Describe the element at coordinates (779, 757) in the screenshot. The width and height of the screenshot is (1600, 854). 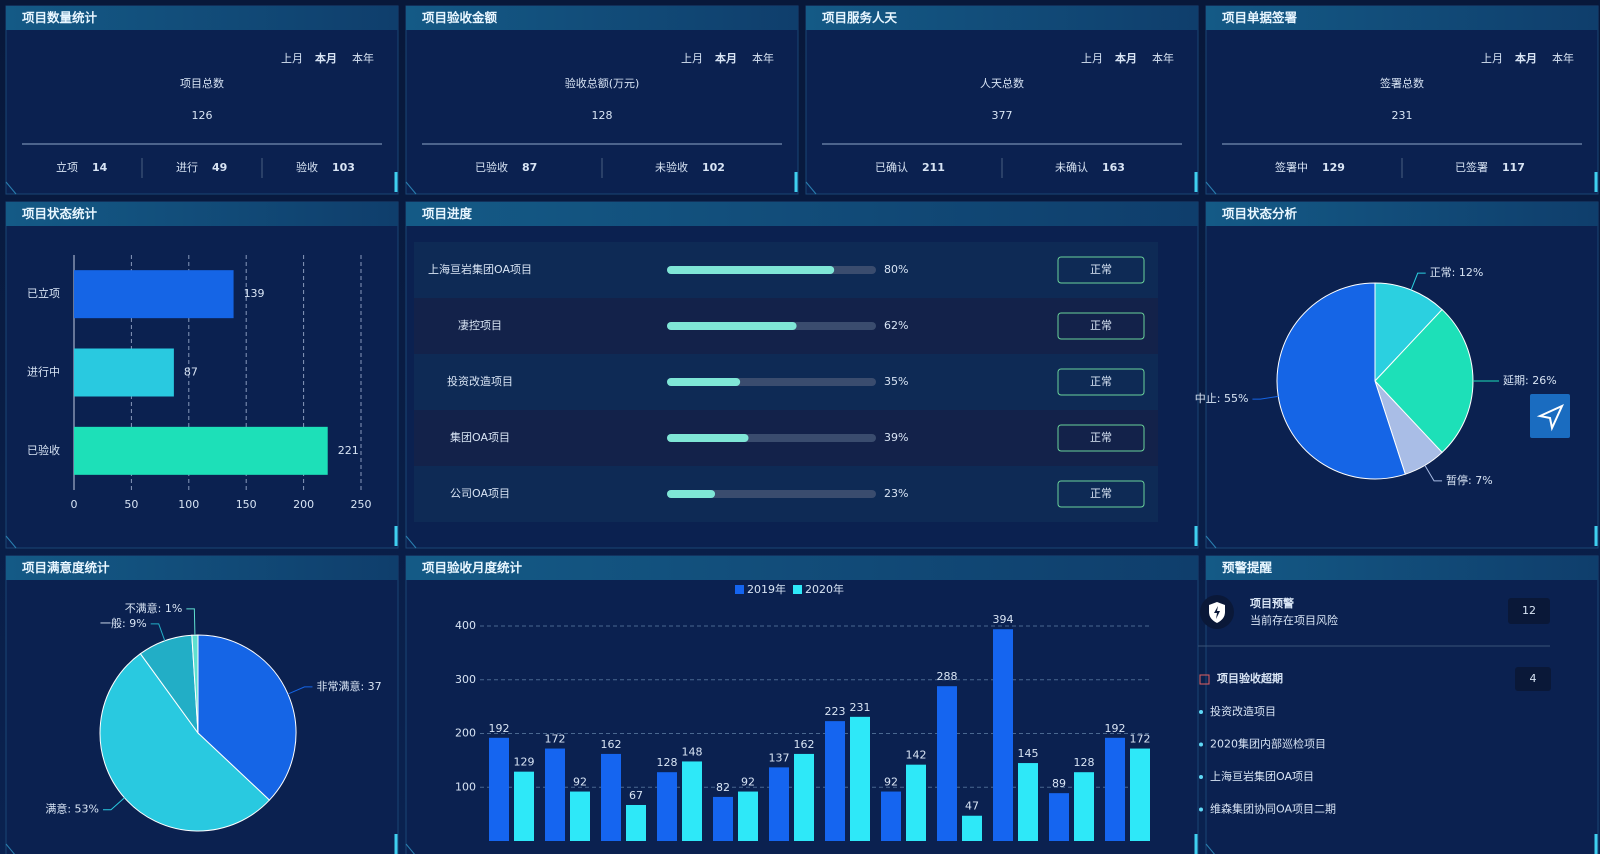
I see `value-label: 137` at that location.